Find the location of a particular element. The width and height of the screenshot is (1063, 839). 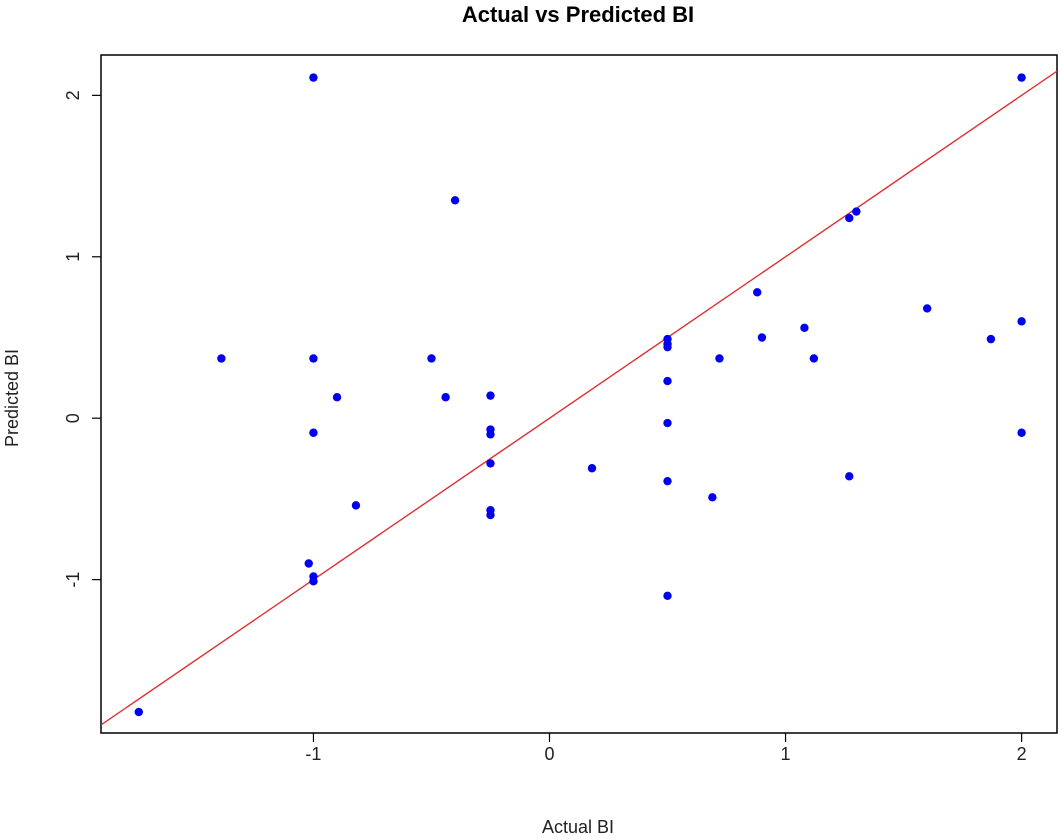

x-tick-label: 0 is located at coordinates (549, 754).